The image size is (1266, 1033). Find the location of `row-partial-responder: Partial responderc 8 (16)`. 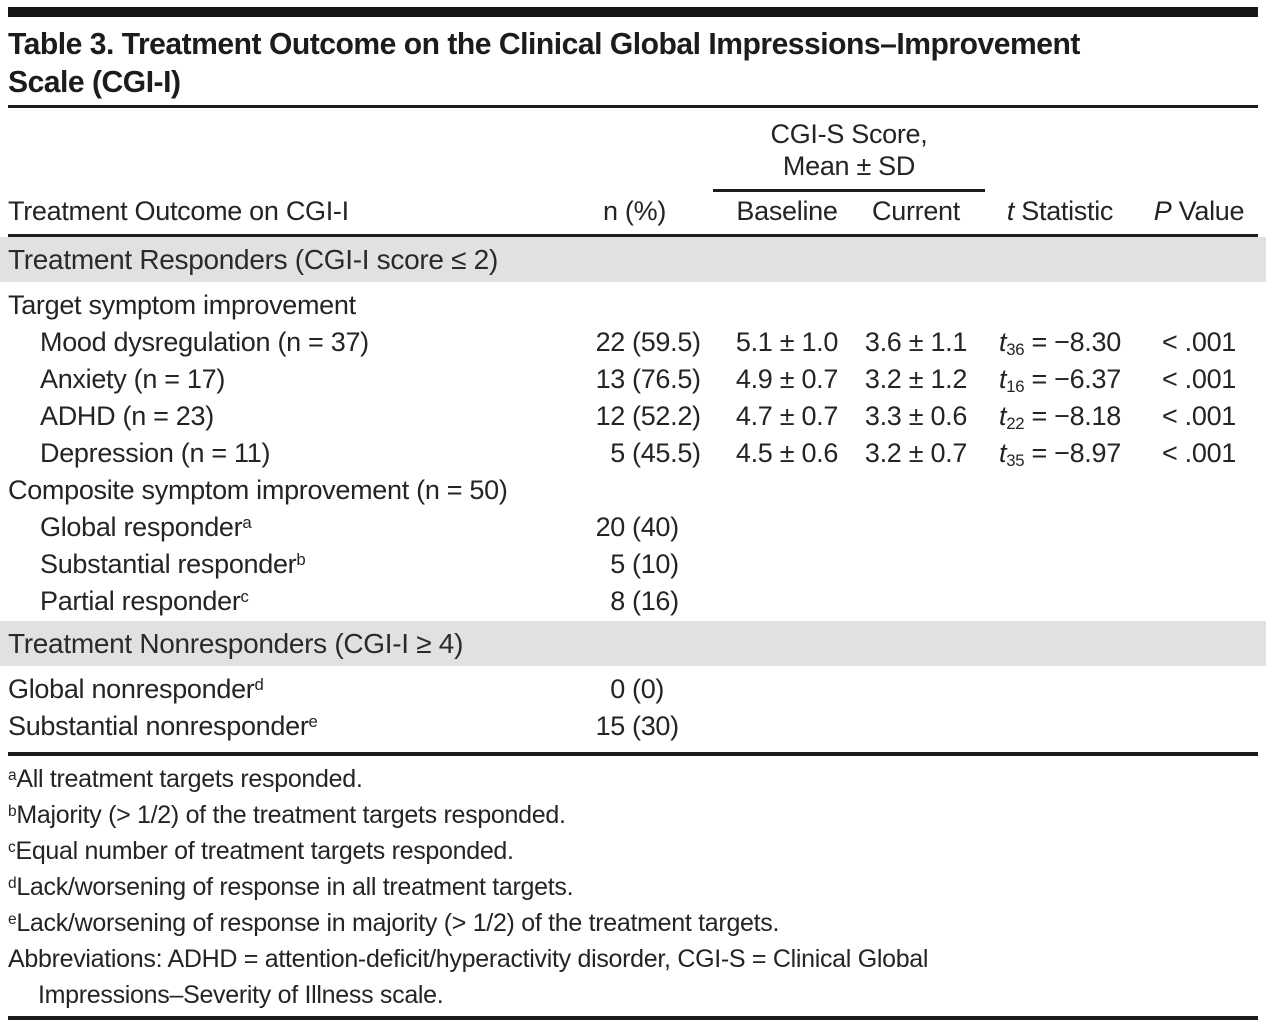

row-partial-responder: Partial responderc 8 (16) is located at coordinates (633, 602).